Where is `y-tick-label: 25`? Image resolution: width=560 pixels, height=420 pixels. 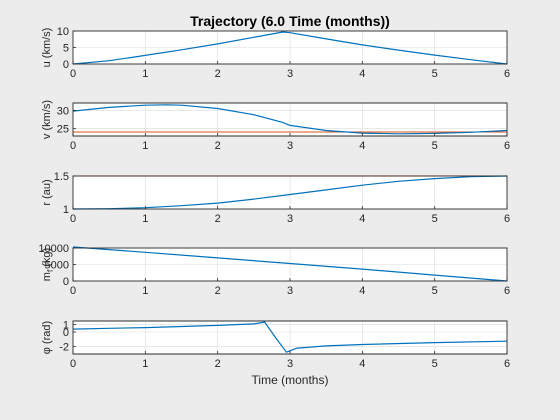
y-tick-label: 25 is located at coordinates (63, 130).